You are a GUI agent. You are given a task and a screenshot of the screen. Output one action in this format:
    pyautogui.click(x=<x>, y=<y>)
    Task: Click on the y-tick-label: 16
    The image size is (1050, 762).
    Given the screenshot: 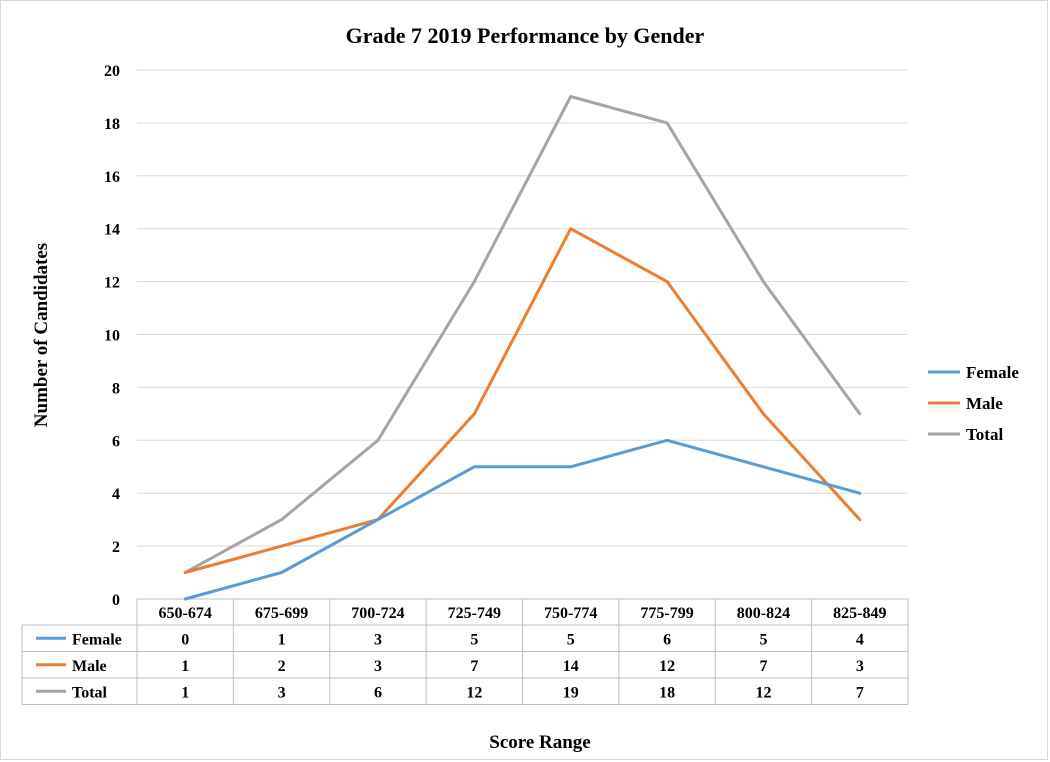 What is the action you would take?
    pyautogui.click(x=112, y=177)
    